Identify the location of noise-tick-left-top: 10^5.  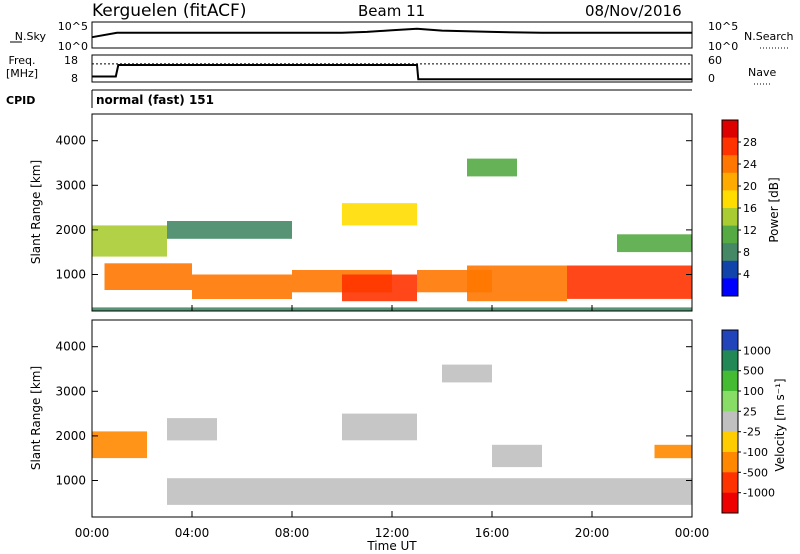
(73, 26).